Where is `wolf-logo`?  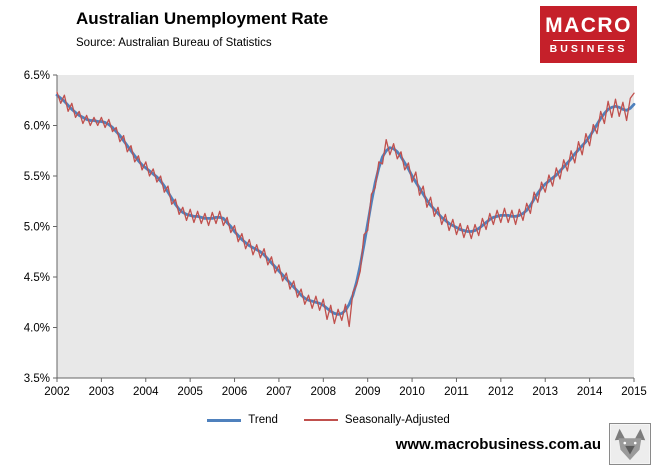 wolf-logo is located at coordinates (630, 444).